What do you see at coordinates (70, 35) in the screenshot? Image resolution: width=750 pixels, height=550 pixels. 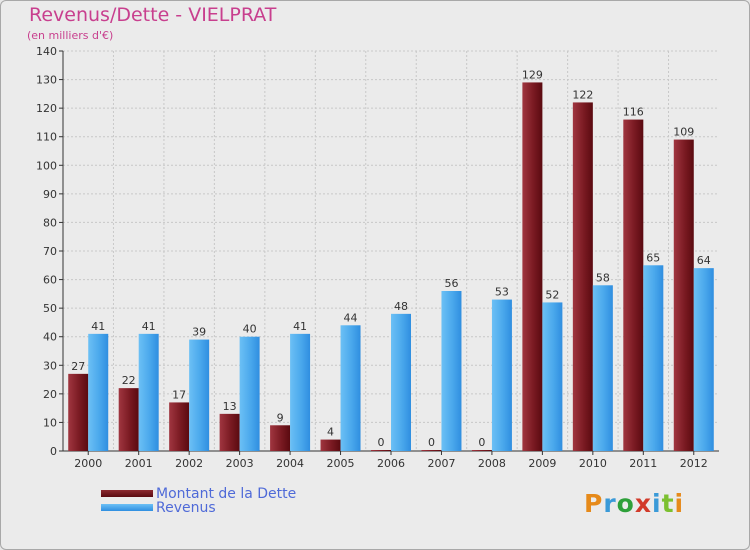 I see `chart-subtitle: (en milliers d'€)` at bounding box center [70, 35].